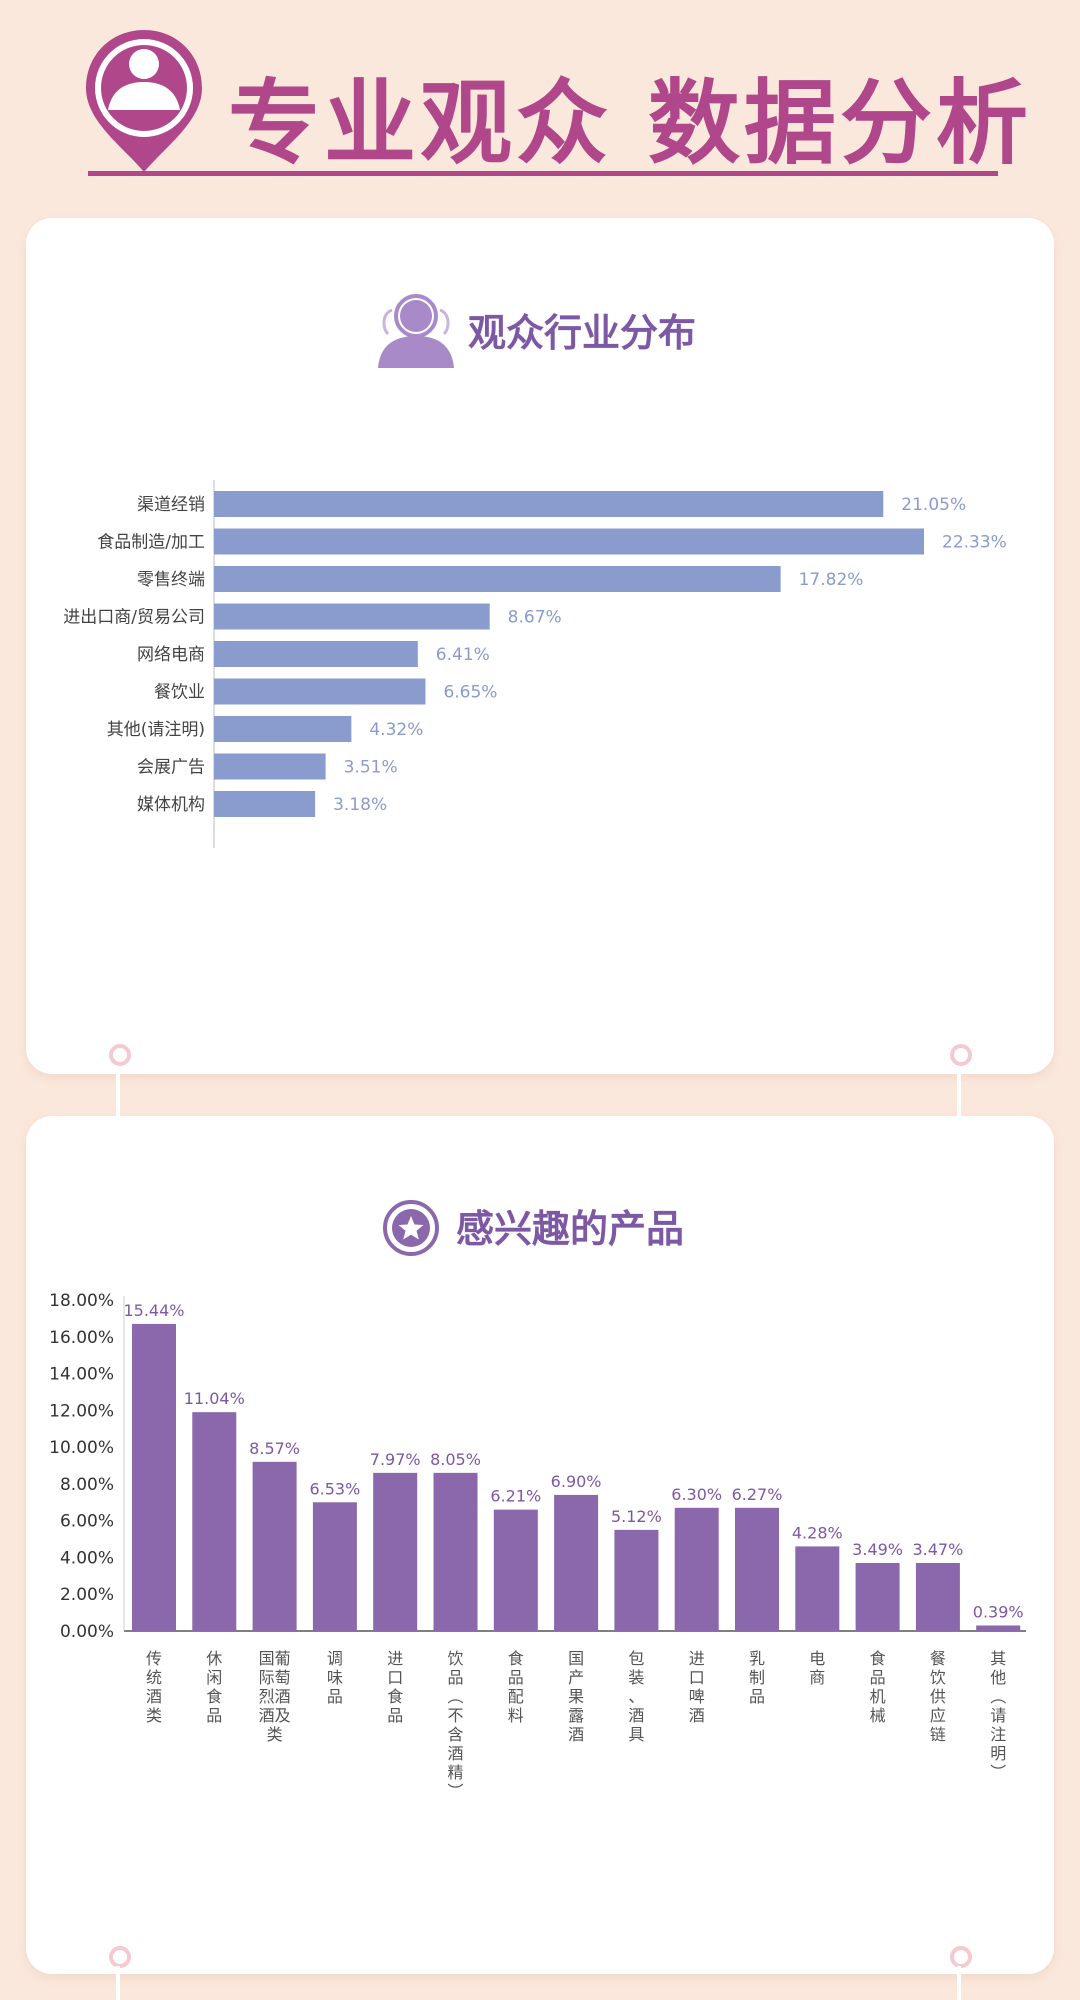 The height and width of the screenshot is (2000, 1080). What do you see at coordinates (543, 173) in the screenshot?
I see `title-underline` at bounding box center [543, 173].